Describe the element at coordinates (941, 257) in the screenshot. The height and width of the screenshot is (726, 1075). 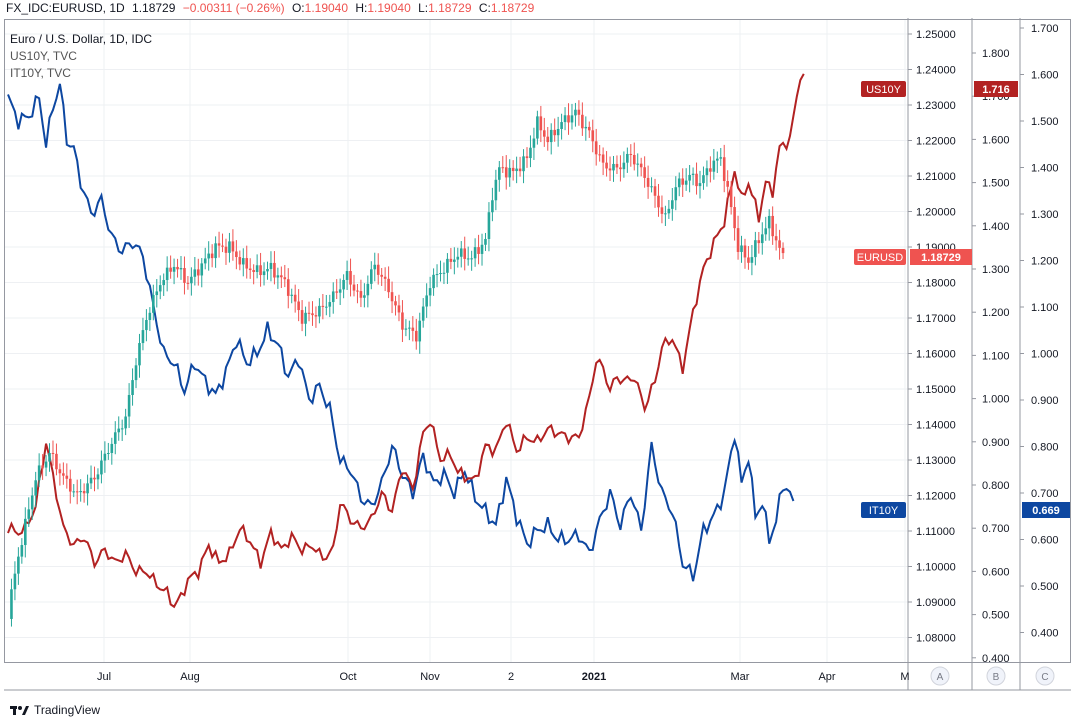
I see `eurusd-value-tag` at that location.